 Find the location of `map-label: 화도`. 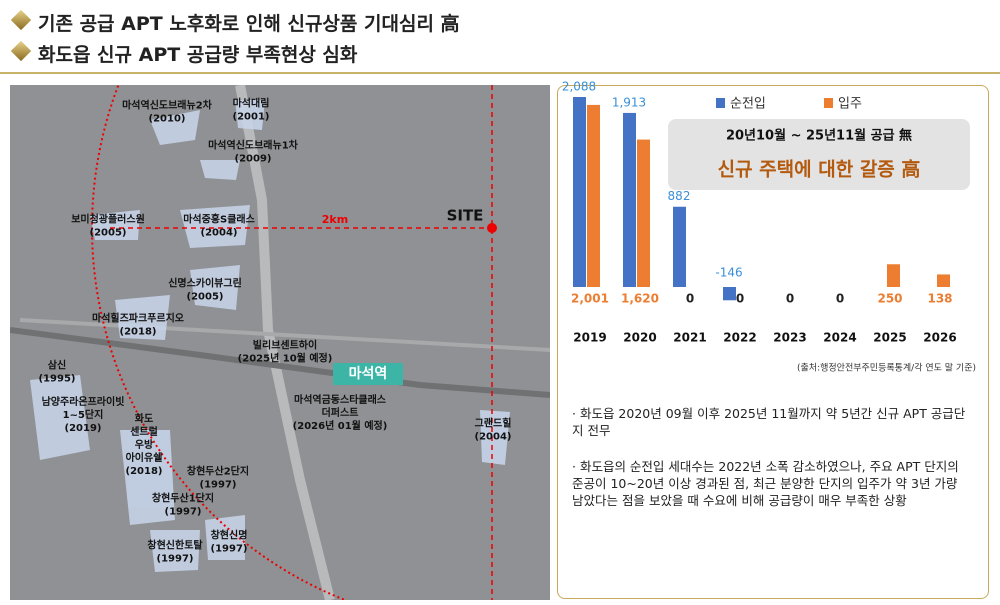

map-label: 화도 is located at coordinates (144, 419).